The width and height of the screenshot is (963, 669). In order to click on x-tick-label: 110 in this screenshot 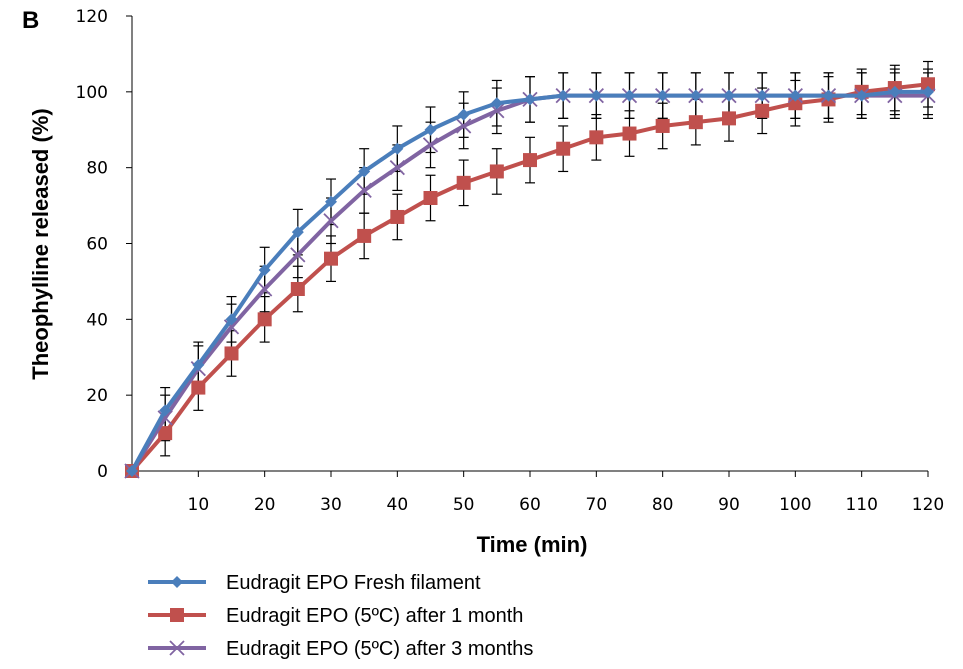, I will do `click(861, 505)`.